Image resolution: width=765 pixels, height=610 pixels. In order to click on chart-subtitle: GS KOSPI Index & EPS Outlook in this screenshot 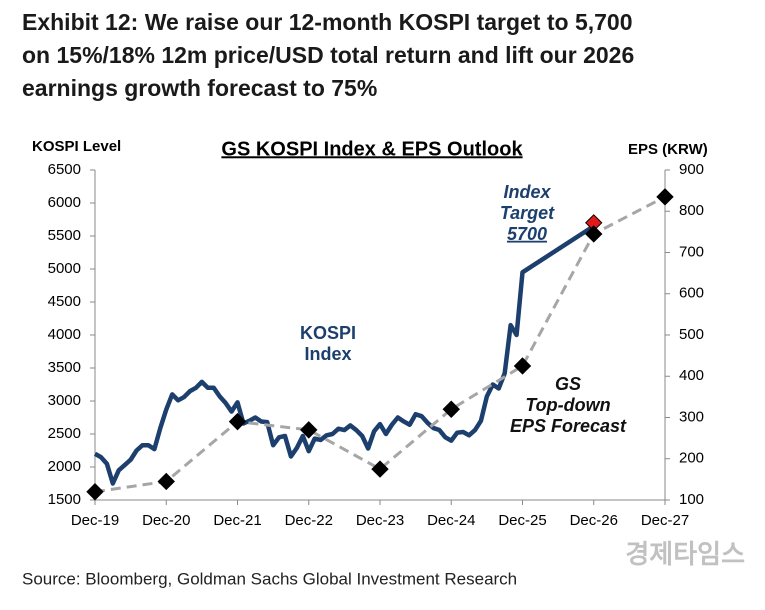, I will do `click(372, 149)`.